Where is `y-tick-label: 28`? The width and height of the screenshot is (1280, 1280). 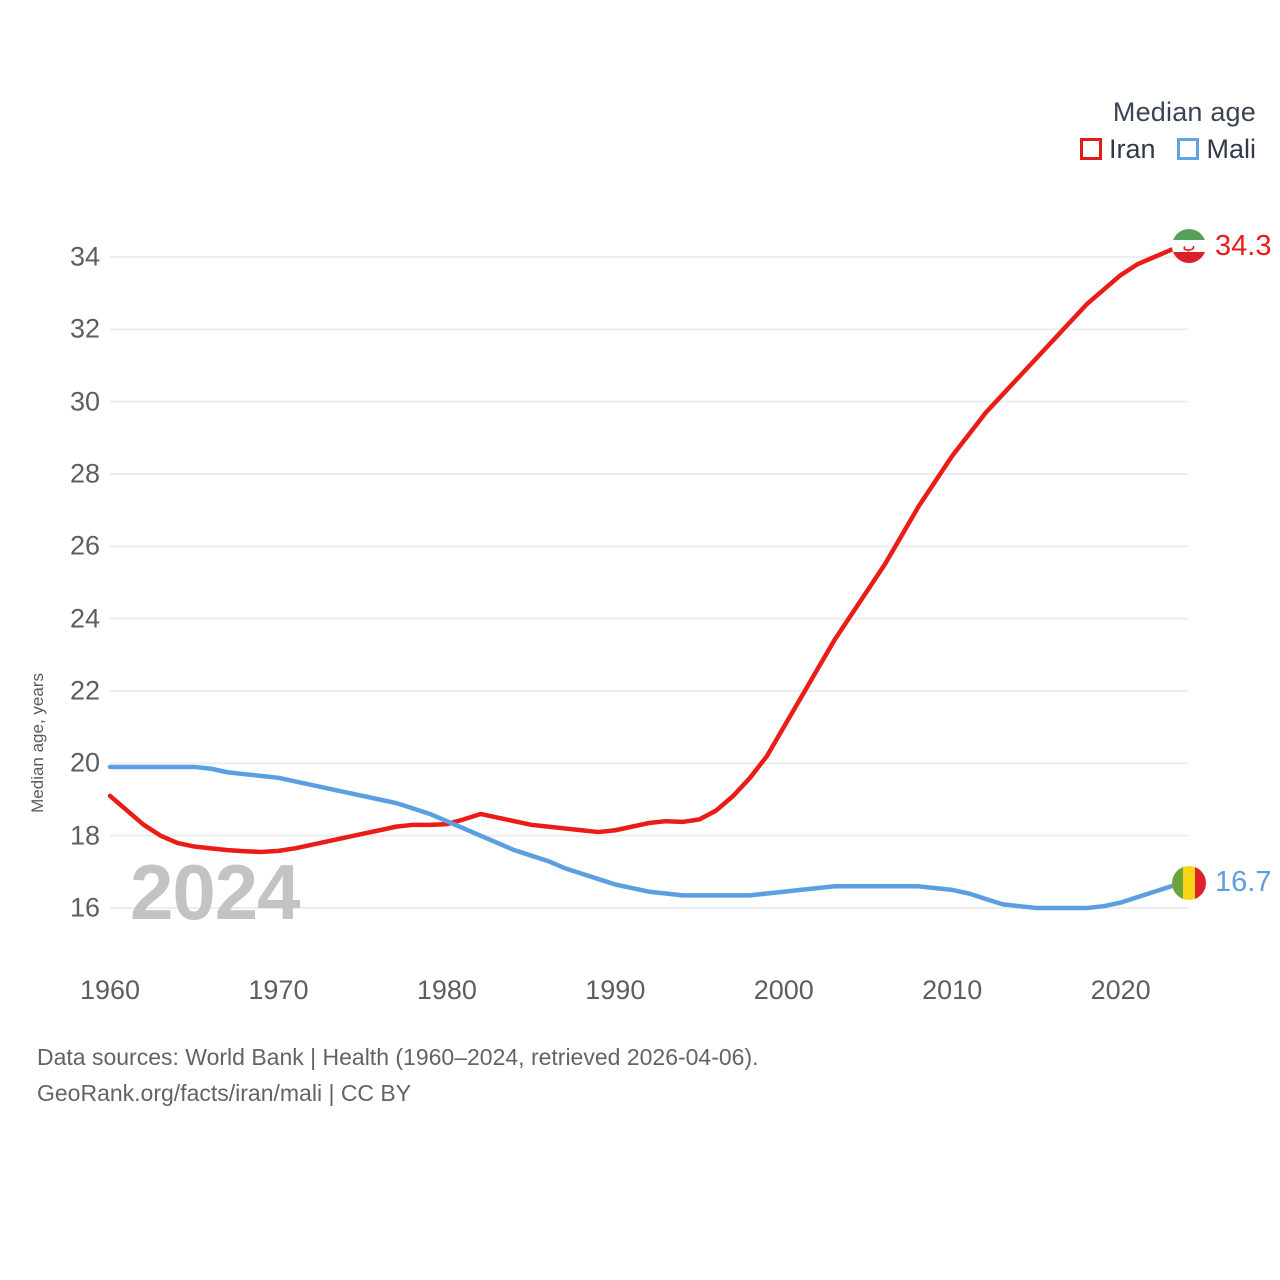
y-tick-label: 28 is located at coordinates (84, 473).